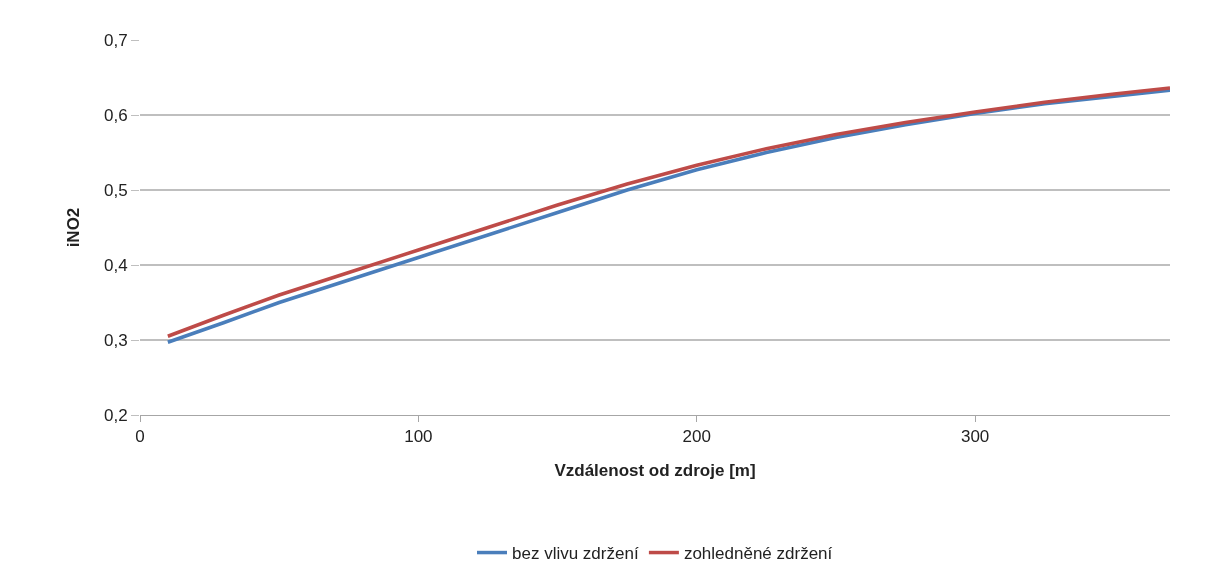 Image resolution: width=1205 pixels, height=583 pixels. What do you see at coordinates (418, 437) in the screenshot?
I see `x-tick-label: 100` at bounding box center [418, 437].